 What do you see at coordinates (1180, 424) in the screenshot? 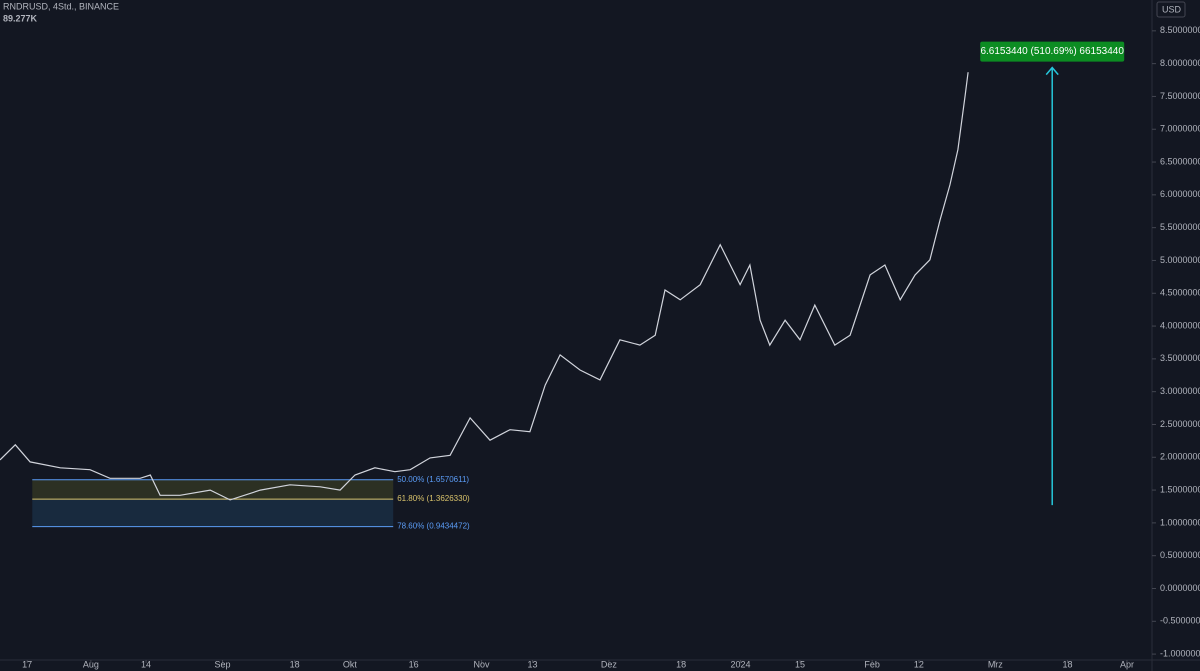
I see `y-tick-label: 2.5000000` at bounding box center [1180, 424].